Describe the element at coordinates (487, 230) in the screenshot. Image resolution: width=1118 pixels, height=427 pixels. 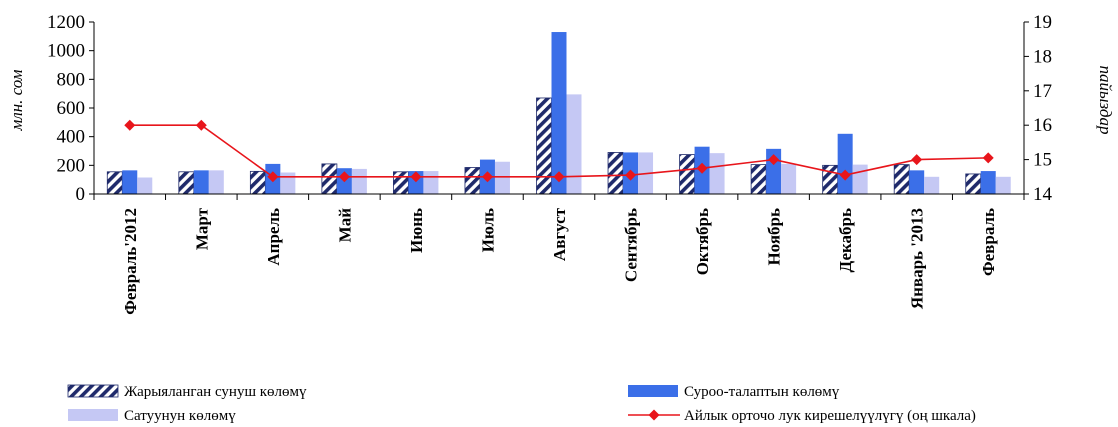
I see `category-label: Июль` at that location.